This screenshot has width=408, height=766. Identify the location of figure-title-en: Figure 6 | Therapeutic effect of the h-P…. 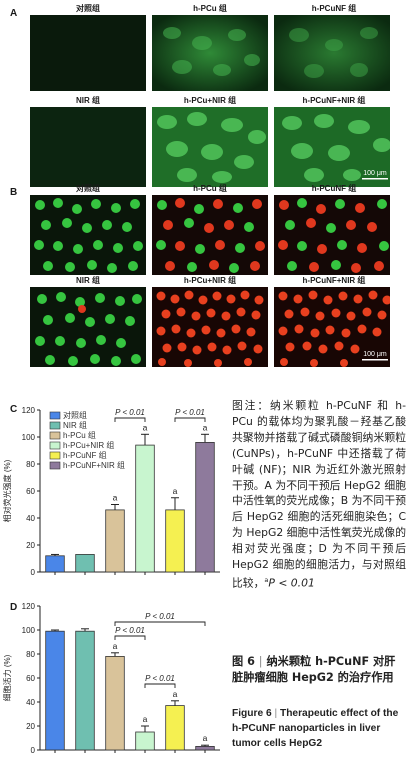
(319, 728).